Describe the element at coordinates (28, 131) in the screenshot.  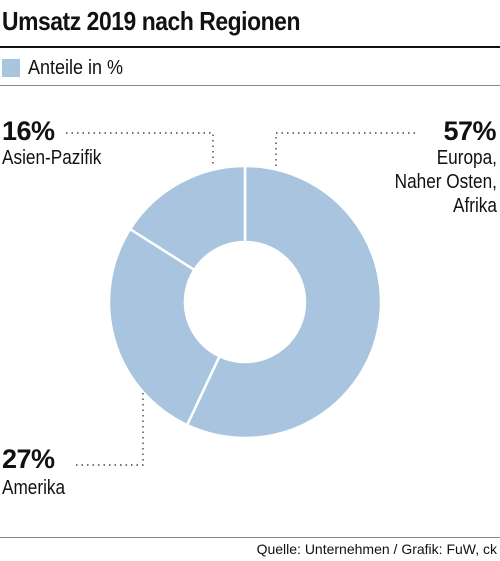
I see `slice-label-percent-asien: 16%` at that location.